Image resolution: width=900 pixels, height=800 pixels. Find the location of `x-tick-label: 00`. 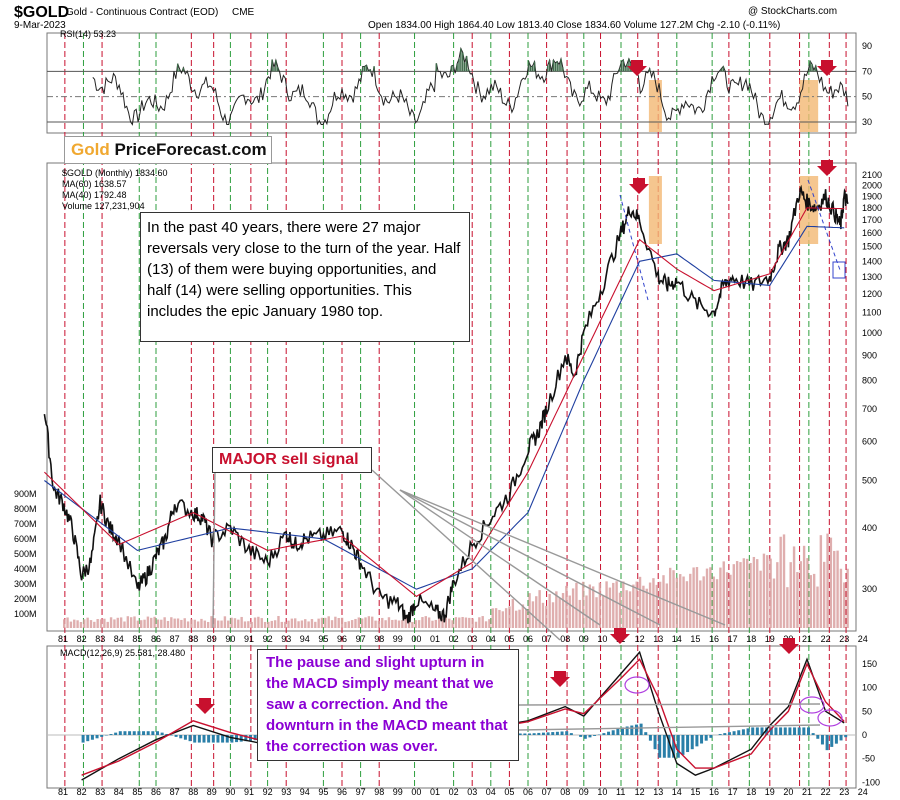

x-tick-label: 00 is located at coordinates (416, 639).